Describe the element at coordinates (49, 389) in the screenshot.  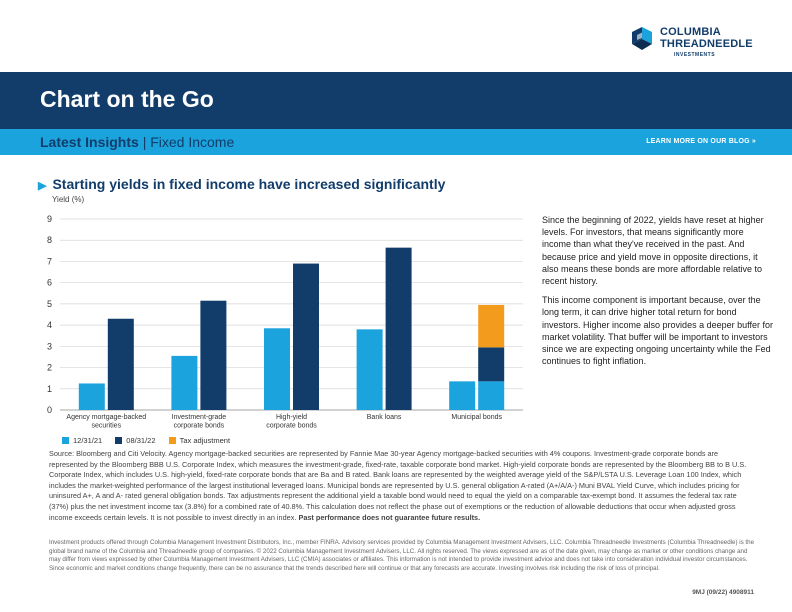
I see `y-tick-label: 1` at that location.